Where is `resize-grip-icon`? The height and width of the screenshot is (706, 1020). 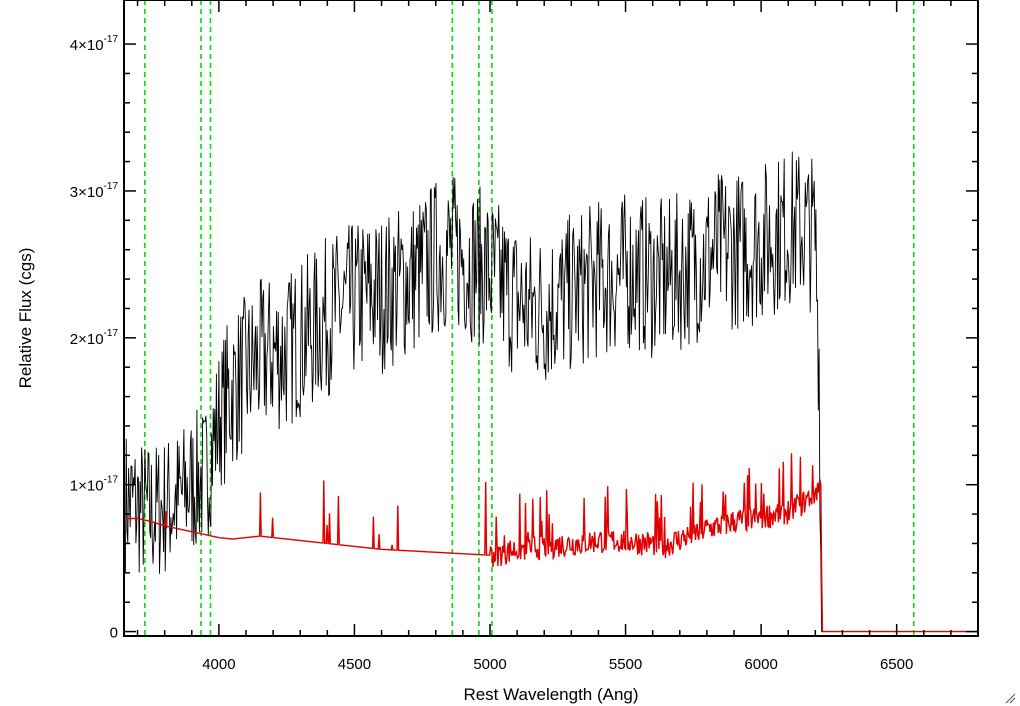 resize-grip-icon is located at coordinates (1010, 698).